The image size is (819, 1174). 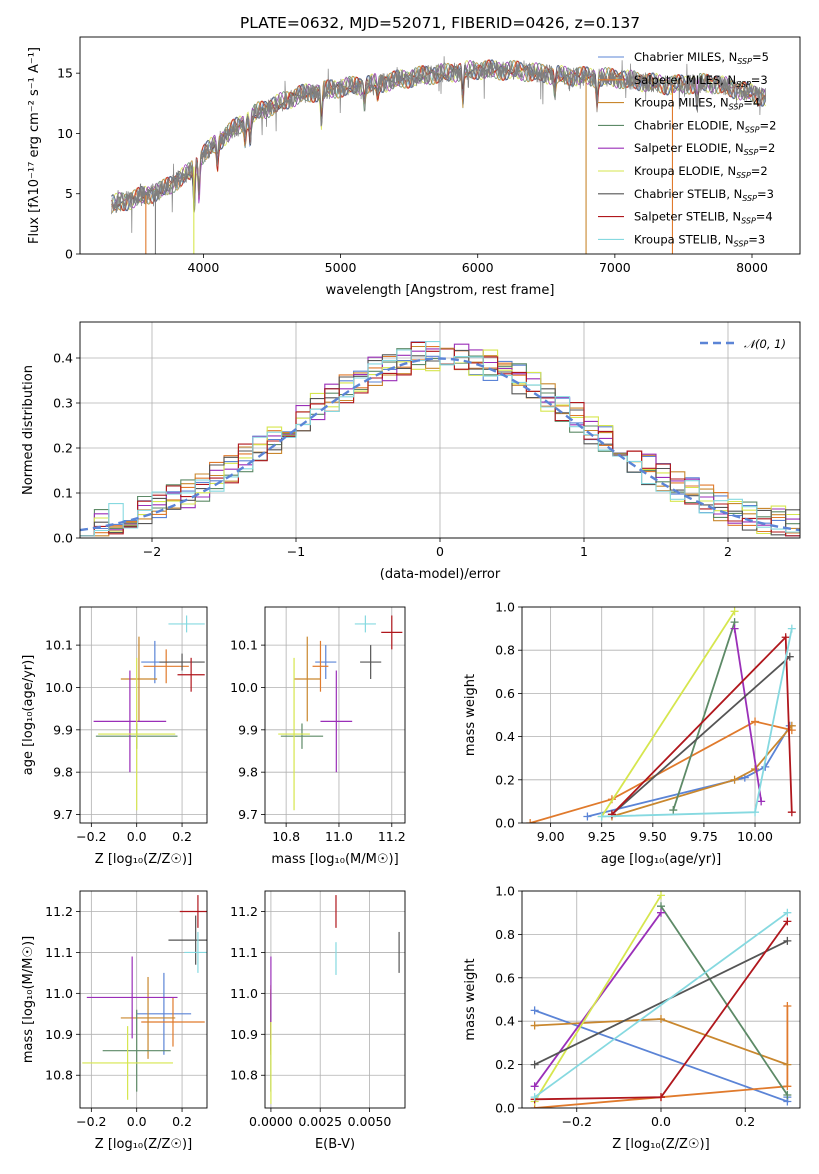 What do you see at coordinates (704, 836) in the screenshot?
I see `weight_vs_age-xtick-label: 9.75` at bounding box center [704, 836].